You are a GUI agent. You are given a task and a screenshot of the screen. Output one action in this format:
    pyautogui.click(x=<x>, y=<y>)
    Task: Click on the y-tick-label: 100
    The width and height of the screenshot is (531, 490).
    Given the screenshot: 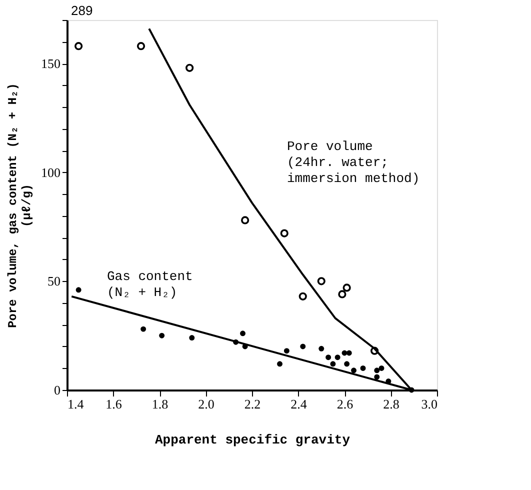 What is the action you would take?
    pyautogui.click(x=50, y=172)
    